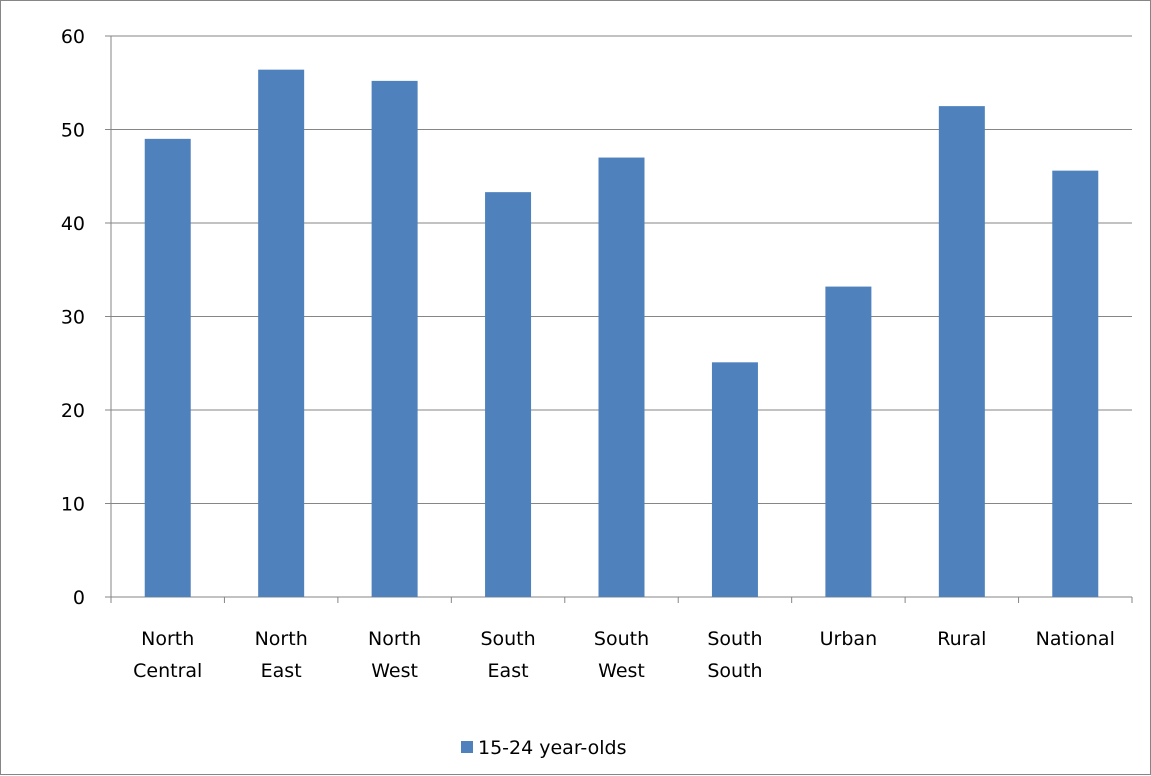  Describe the element at coordinates (73, 505) in the screenshot. I see `y-tick-label: 10` at that location.